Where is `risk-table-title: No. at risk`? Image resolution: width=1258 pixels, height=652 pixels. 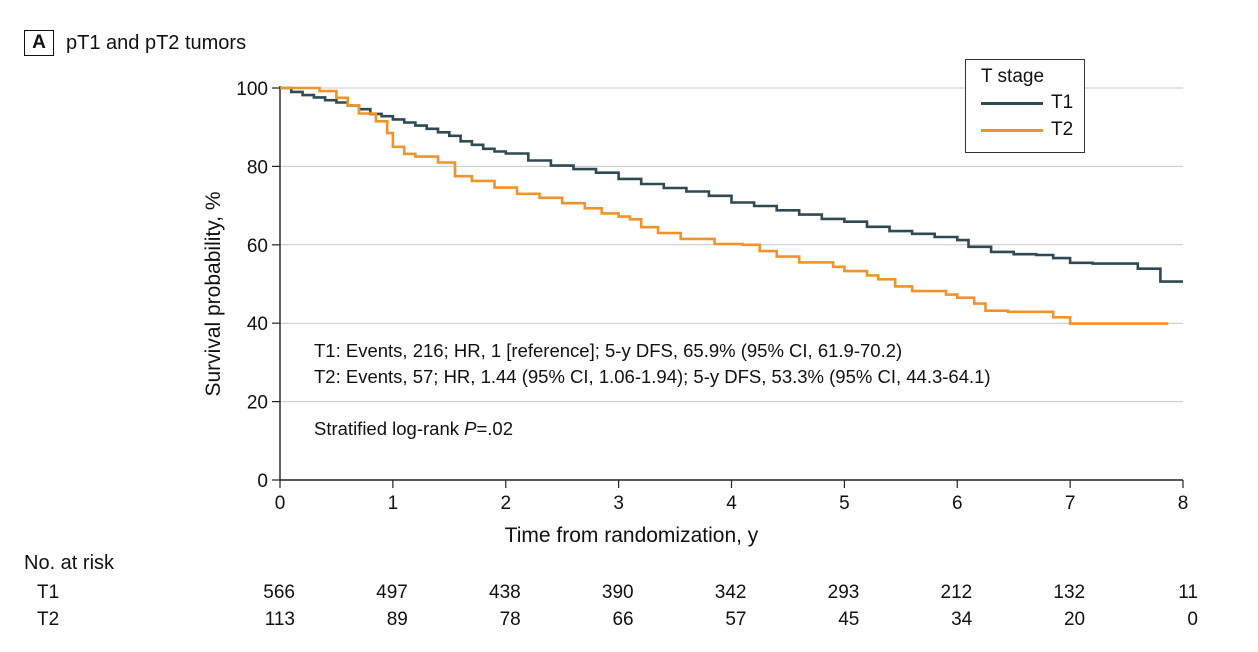
risk-table-title: No. at risk is located at coordinates (69, 563).